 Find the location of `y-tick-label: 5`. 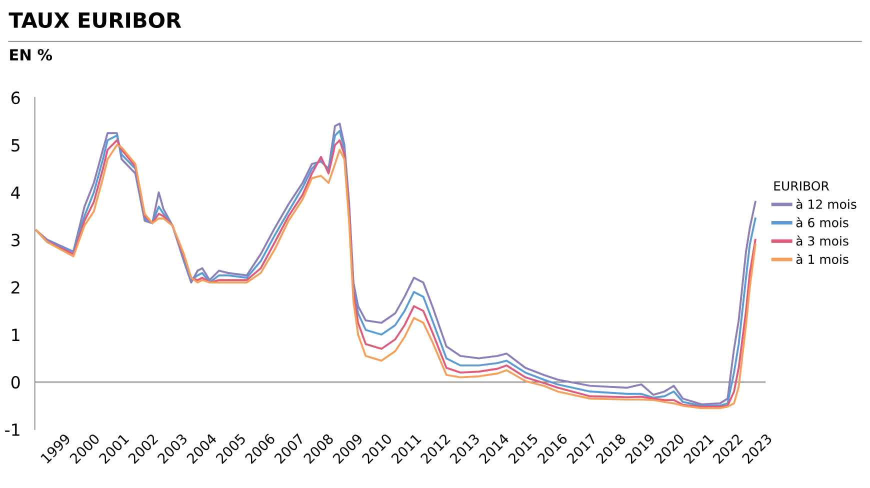

y-tick-label: 5 is located at coordinates (16, 145).